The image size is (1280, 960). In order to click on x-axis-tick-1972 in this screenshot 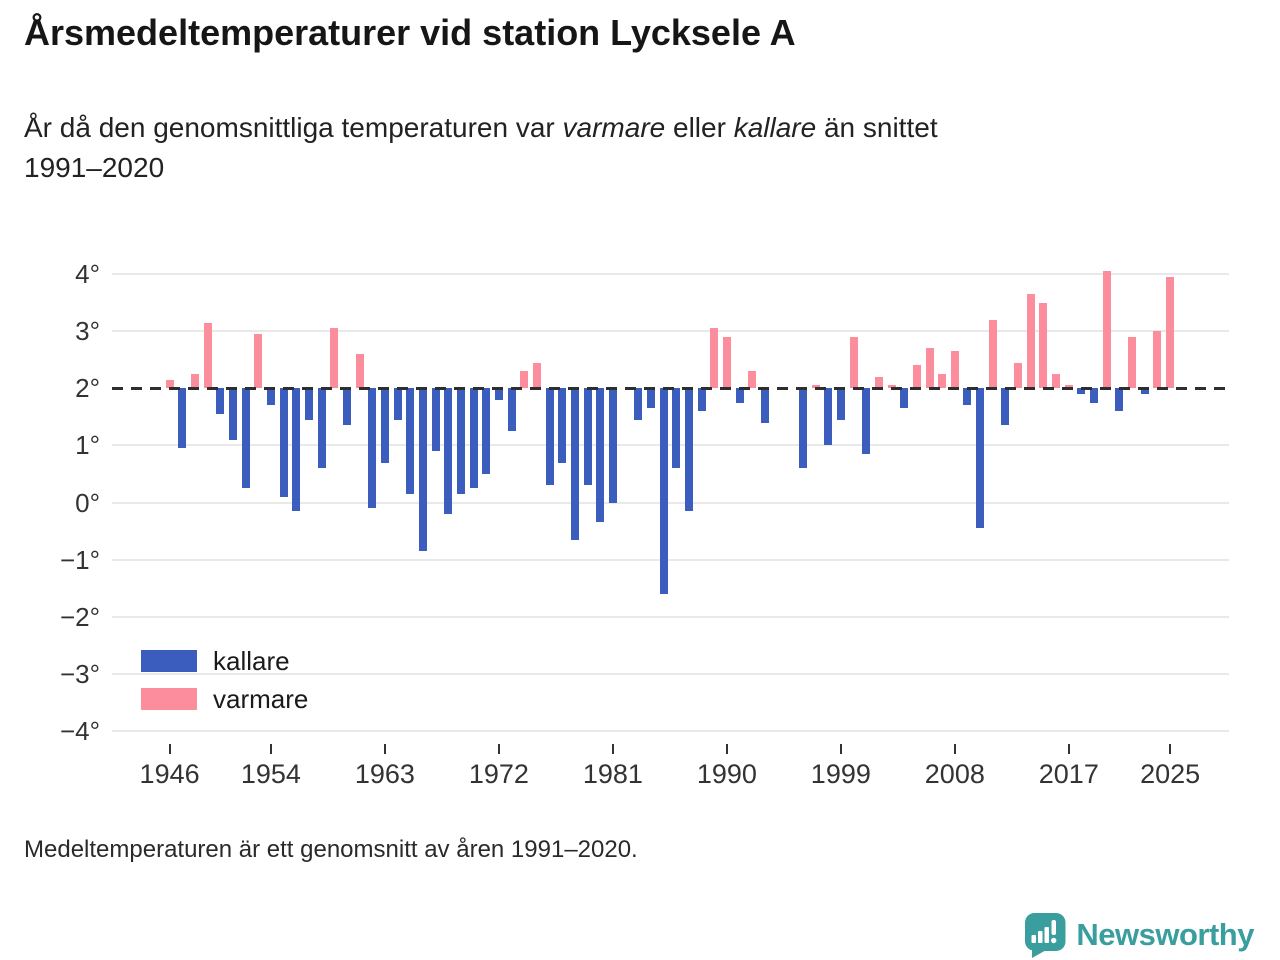, I will do `click(498, 749)`.